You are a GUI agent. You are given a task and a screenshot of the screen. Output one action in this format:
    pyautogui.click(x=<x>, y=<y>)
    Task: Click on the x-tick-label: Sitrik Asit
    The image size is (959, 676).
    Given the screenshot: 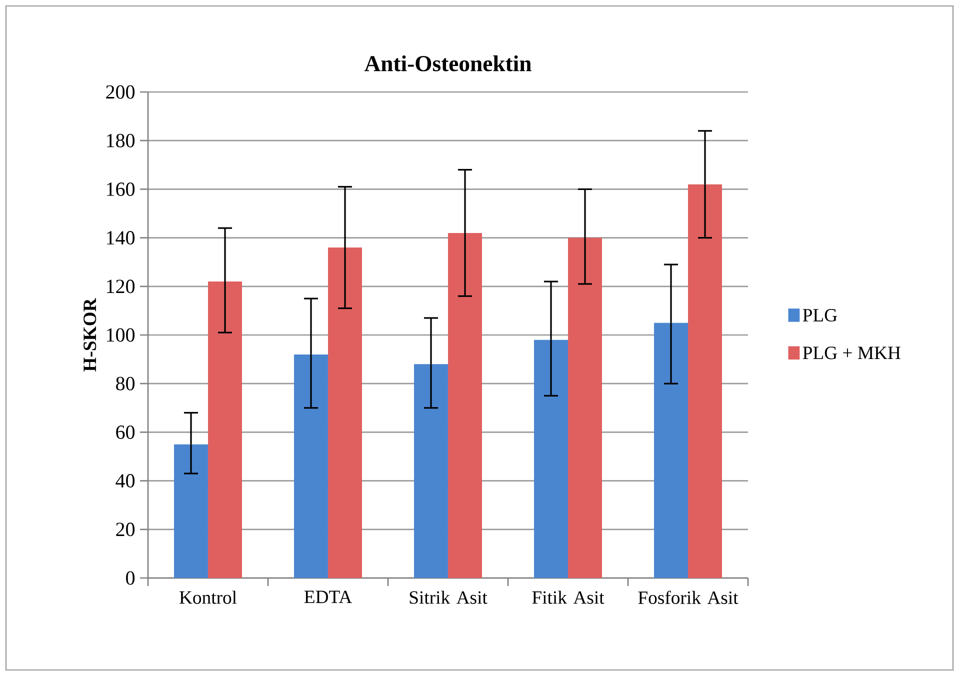 What is the action you would take?
    pyautogui.click(x=449, y=597)
    